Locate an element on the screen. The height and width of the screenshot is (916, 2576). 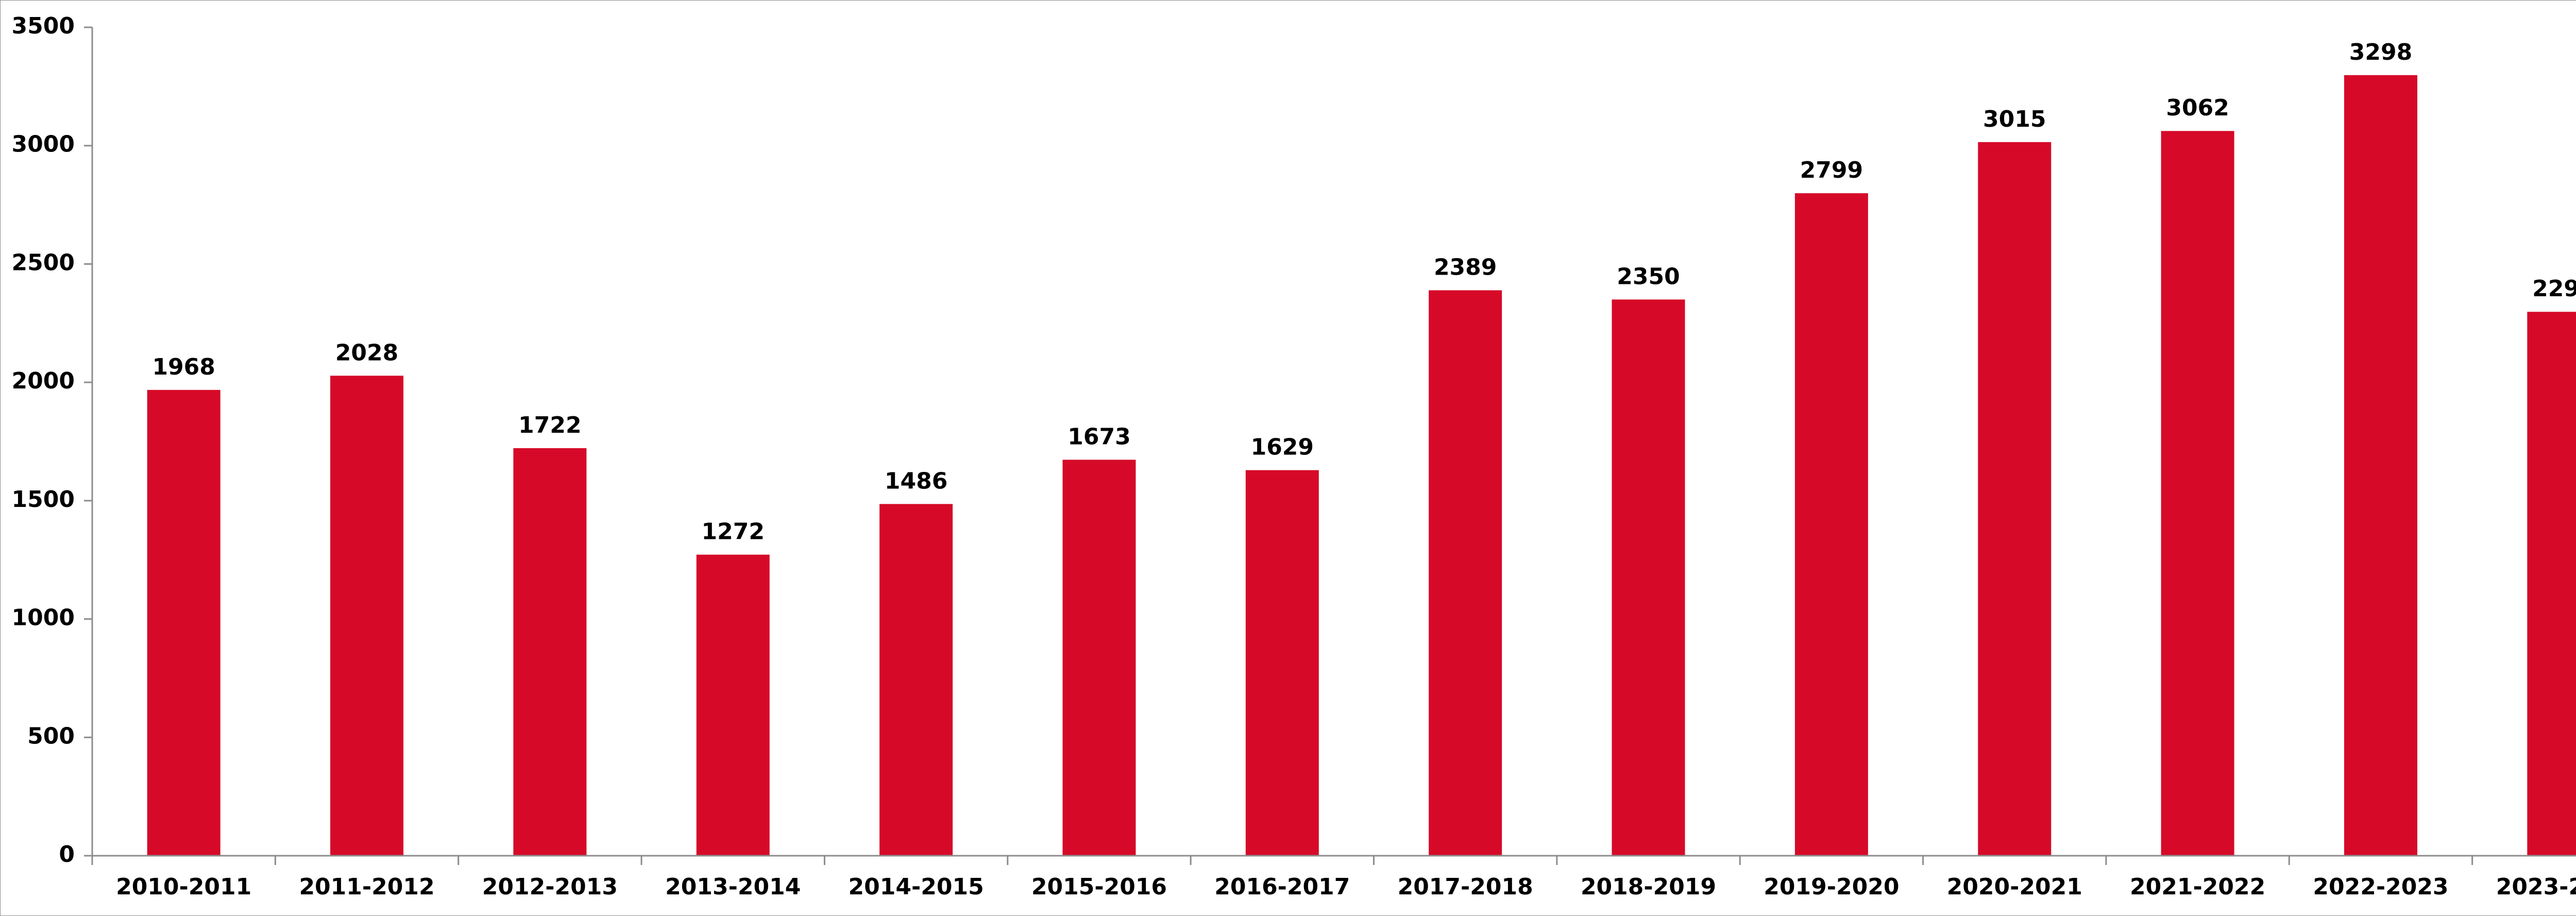
x-tick-label-2017-2018: 2017-2018 is located at coordinates (1465, 887).